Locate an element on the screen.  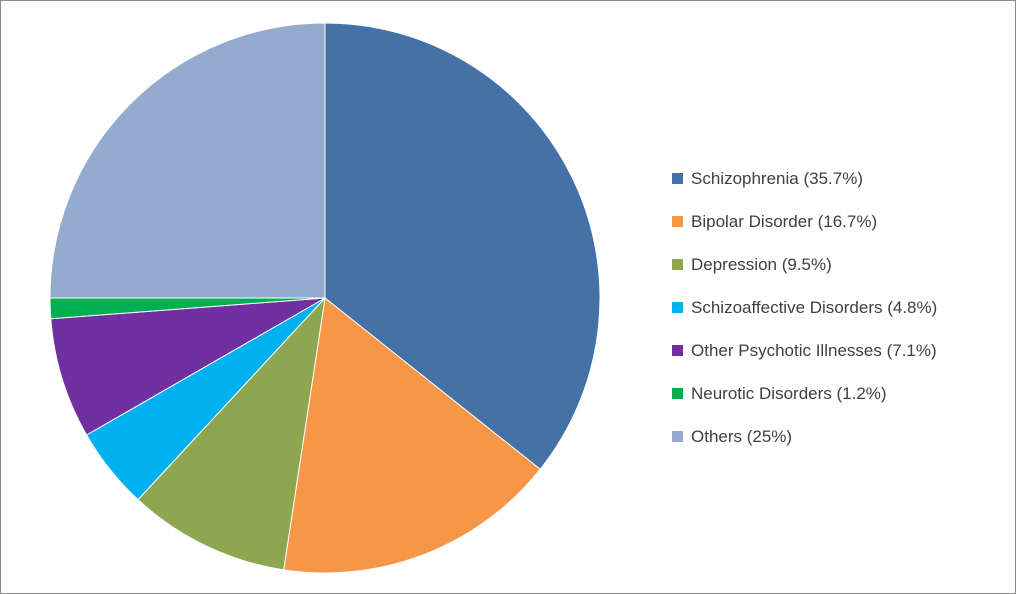
legend-item-bipolar-disorder: Bipolar Disorder (16.7%) is located at coordinates (842, 221).